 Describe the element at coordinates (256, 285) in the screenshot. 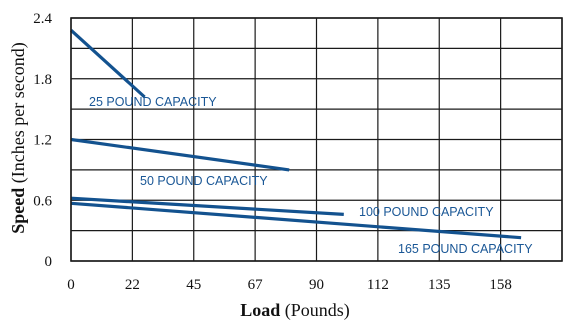

I see `x-tick-label: 67` at that location.